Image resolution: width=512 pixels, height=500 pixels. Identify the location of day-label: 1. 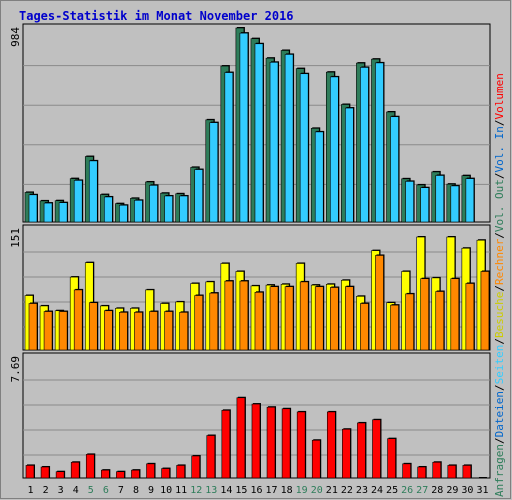
(31, 490).